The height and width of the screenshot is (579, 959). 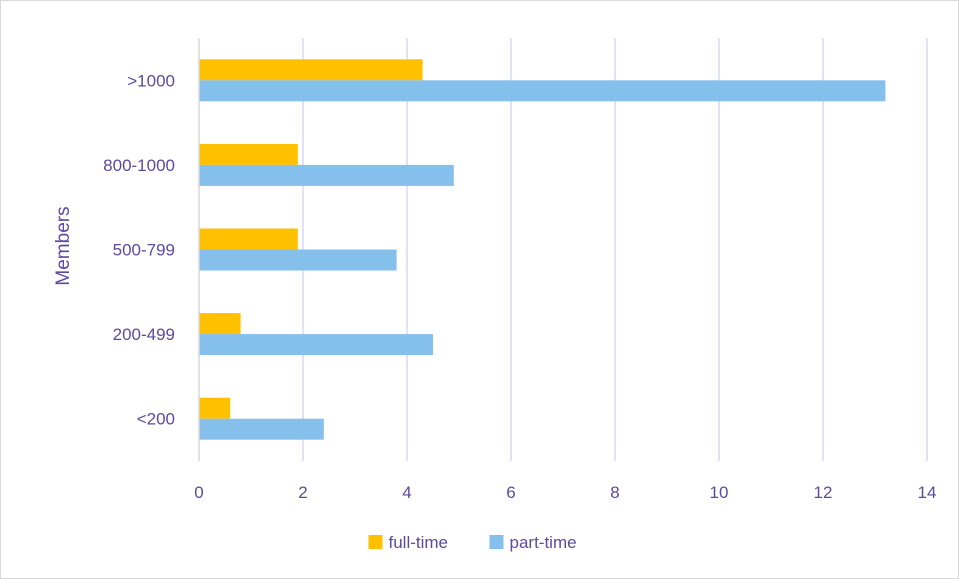 What do you see at coordinates (510, 492) in the screenshot?
I see `x-tick-label: 6` at bounding box center [510, 492].